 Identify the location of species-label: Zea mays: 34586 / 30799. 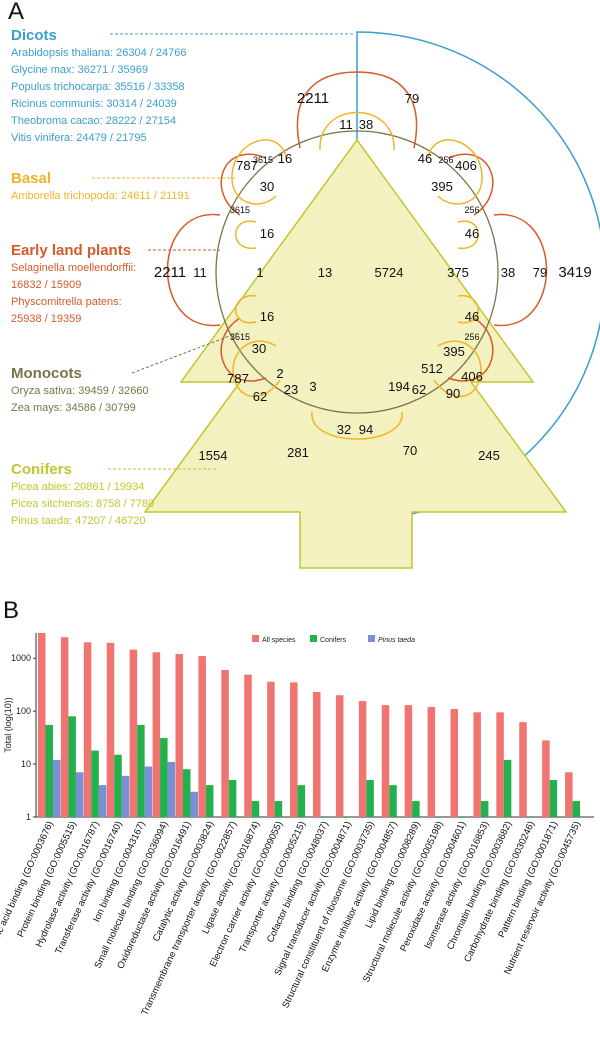
(73, 408).